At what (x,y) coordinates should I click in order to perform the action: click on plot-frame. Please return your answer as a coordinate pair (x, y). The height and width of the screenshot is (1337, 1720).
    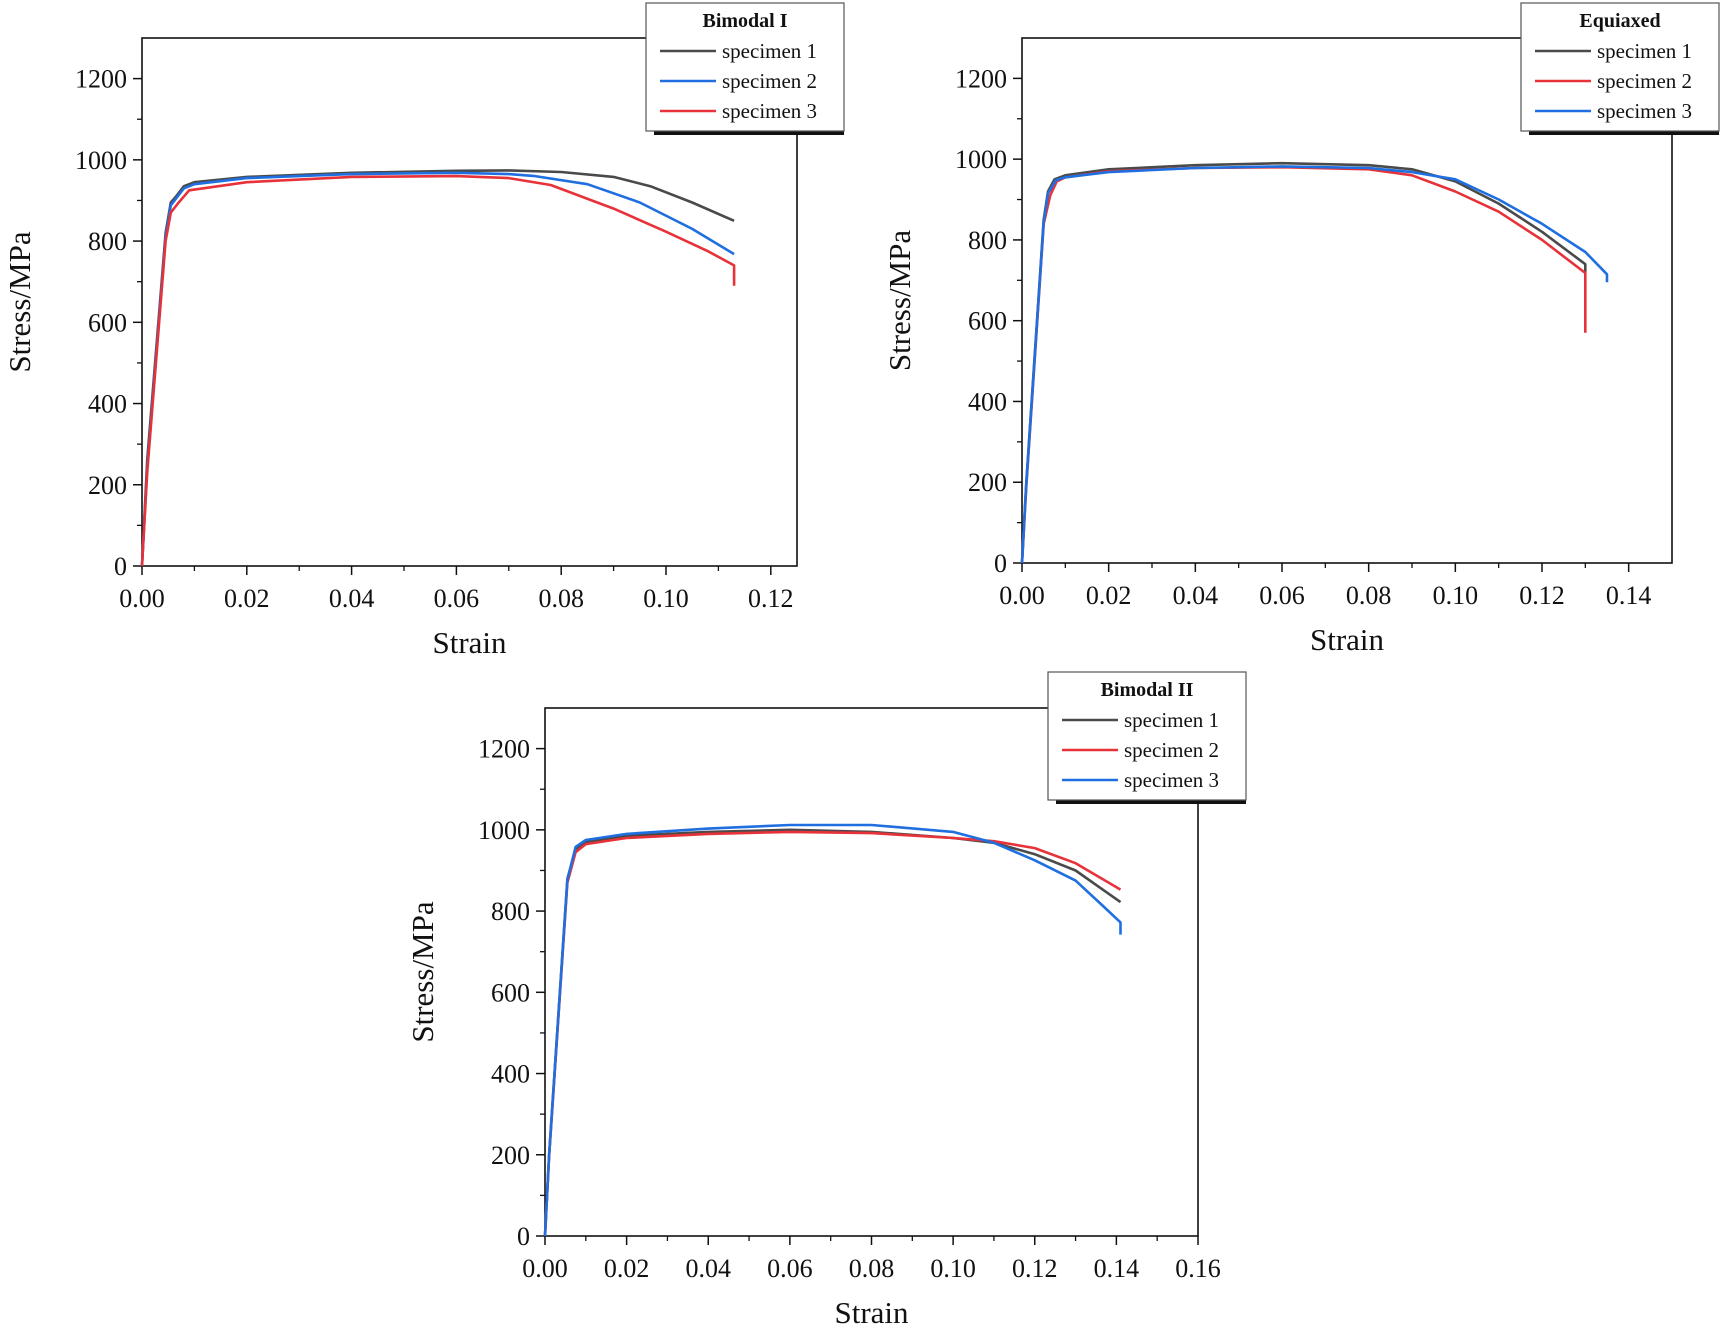
    Looking at the image, I should click on (1347, 300).